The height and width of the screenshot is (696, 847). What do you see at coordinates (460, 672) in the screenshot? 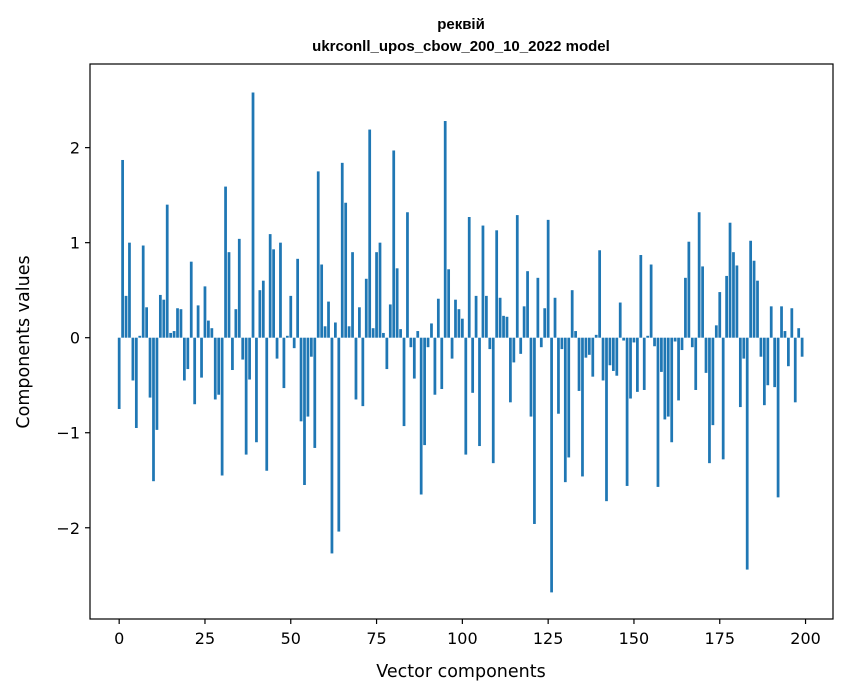
I see `x-axis-label: Vector components` at bounding box center [460, 672].